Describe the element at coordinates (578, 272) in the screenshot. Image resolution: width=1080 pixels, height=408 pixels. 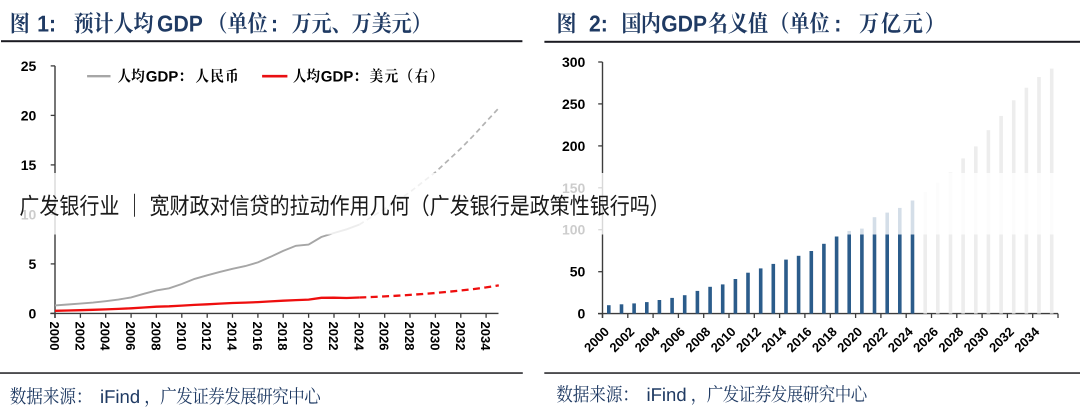
I see `svg-text: 50` at that location.